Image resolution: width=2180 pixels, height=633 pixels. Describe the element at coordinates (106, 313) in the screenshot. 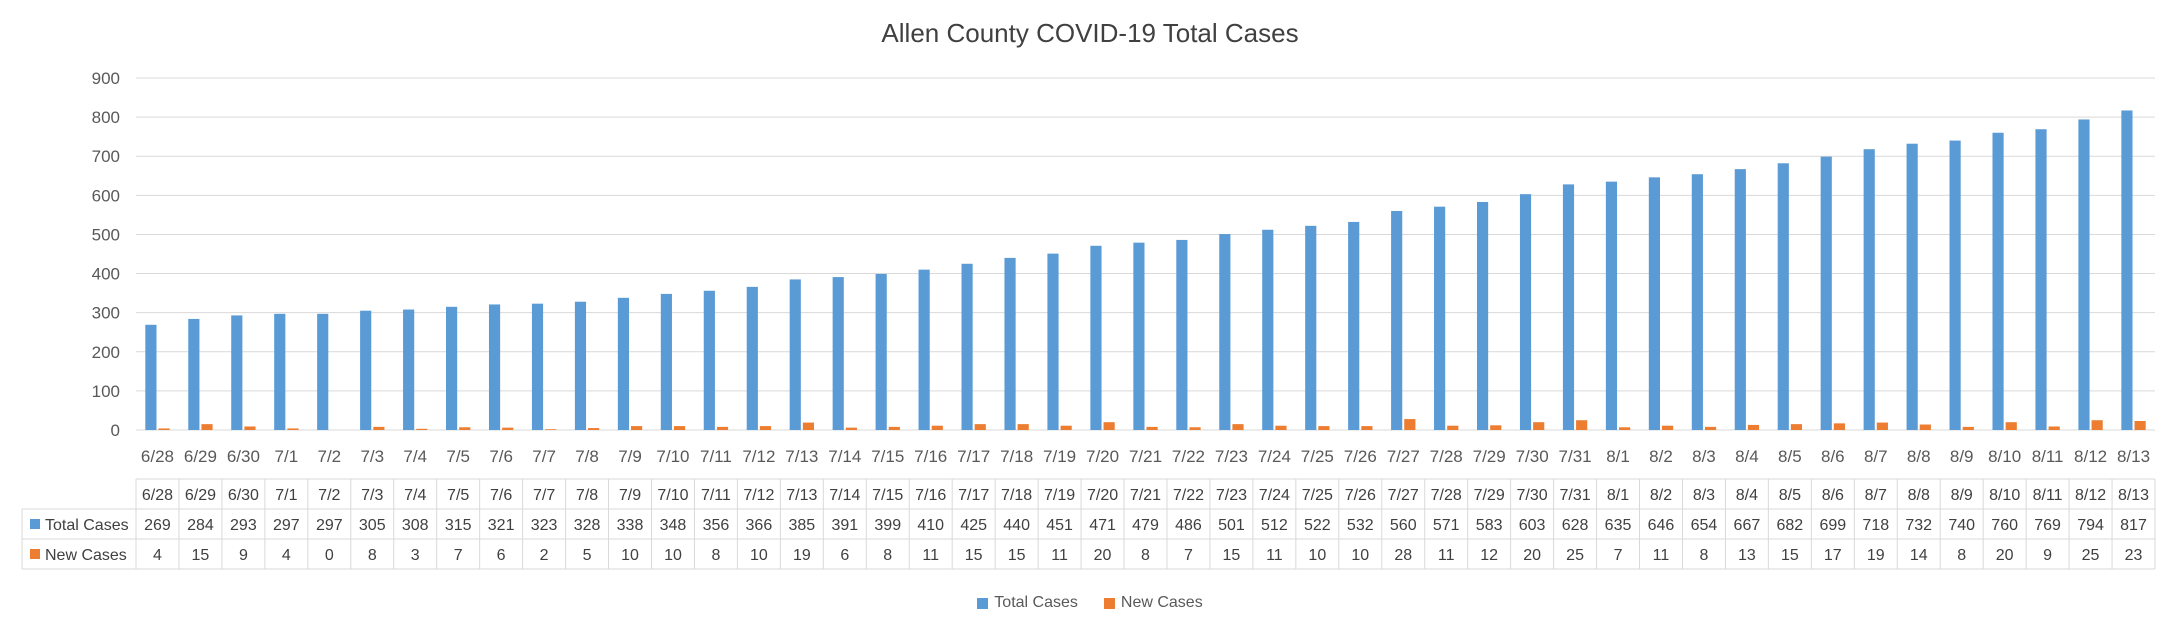

I see `y-tick-label: 300` at that location.